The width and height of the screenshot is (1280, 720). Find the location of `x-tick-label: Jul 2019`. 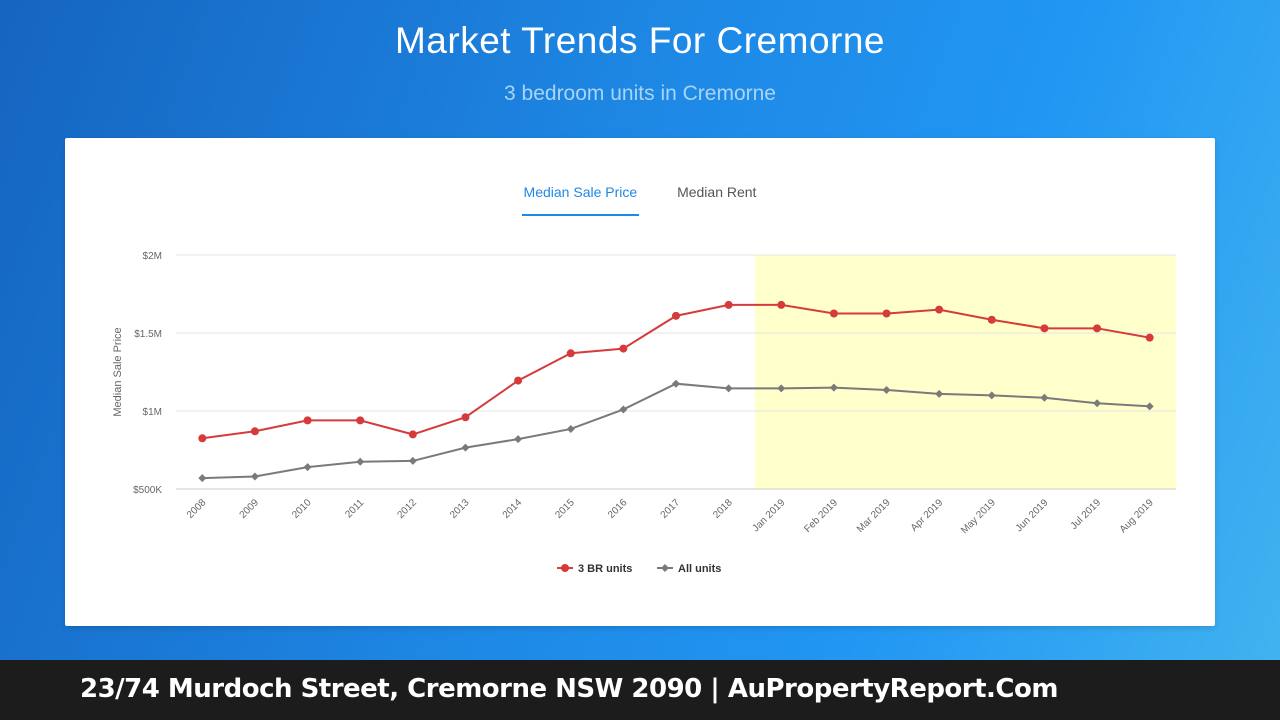

x-tick-label: Jul 2019 is located at coordinates (1086, 514).